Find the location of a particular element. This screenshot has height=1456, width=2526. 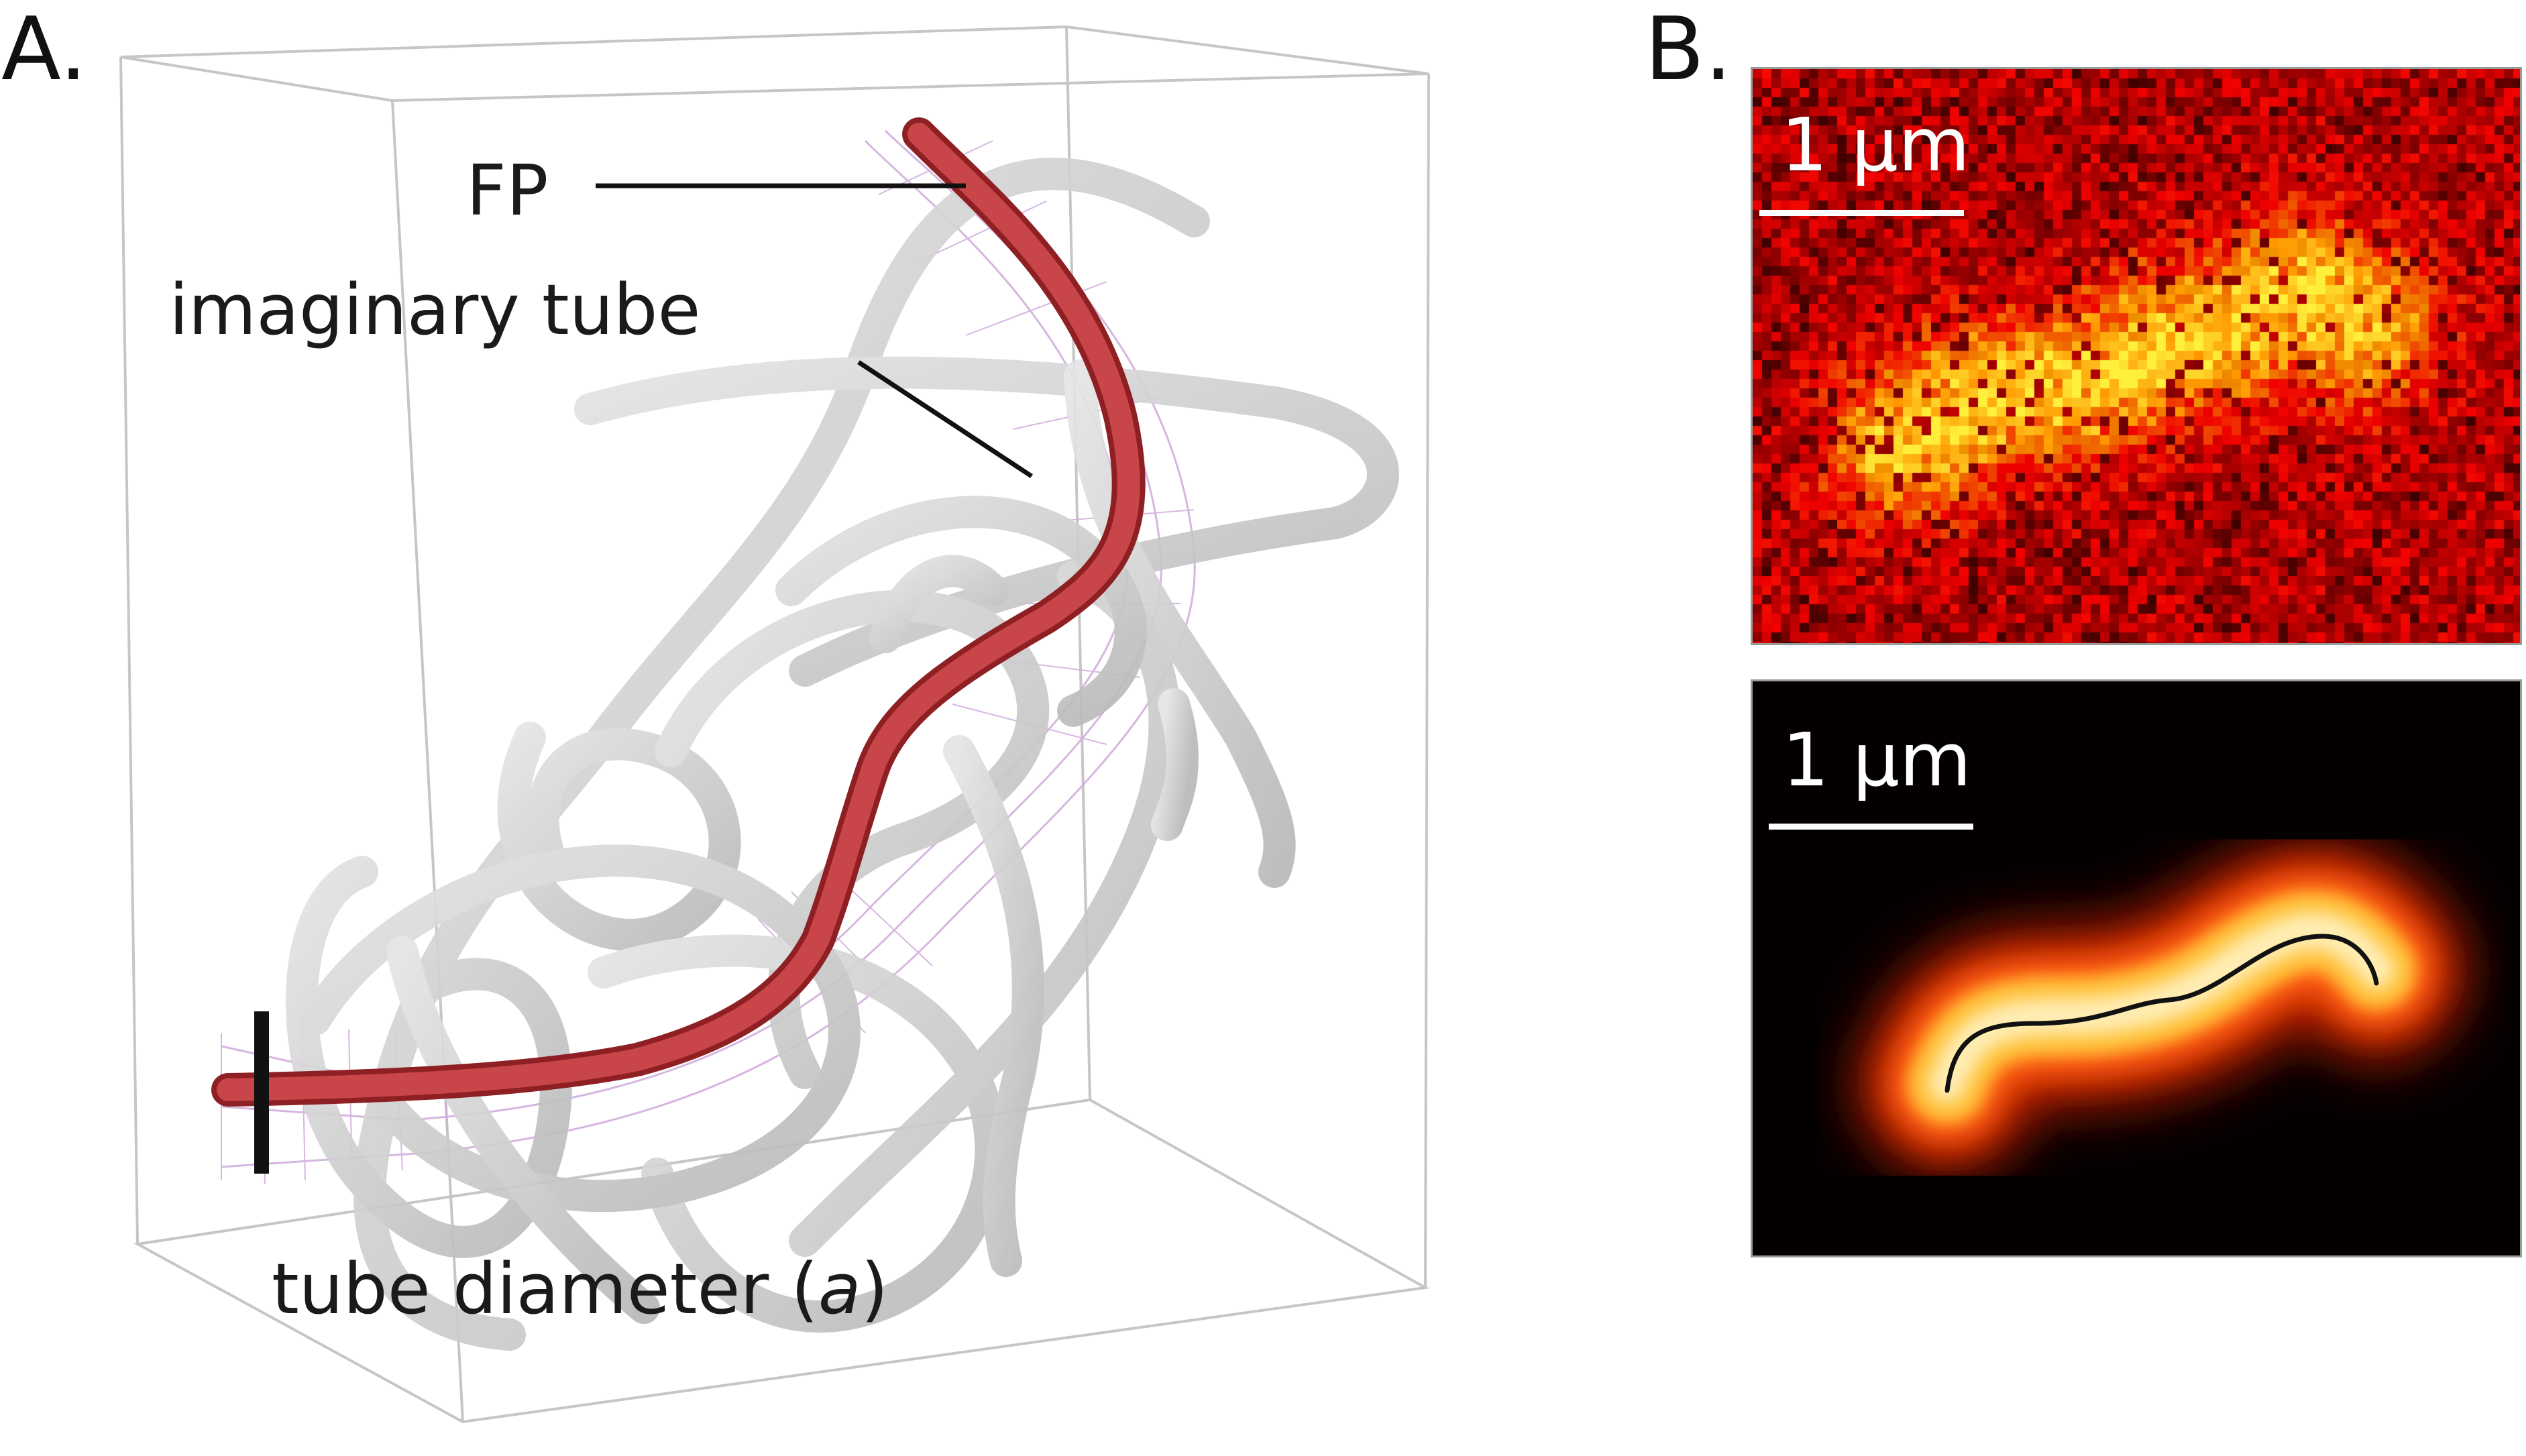

noise-canvas is located at coordinates (2136, 356).